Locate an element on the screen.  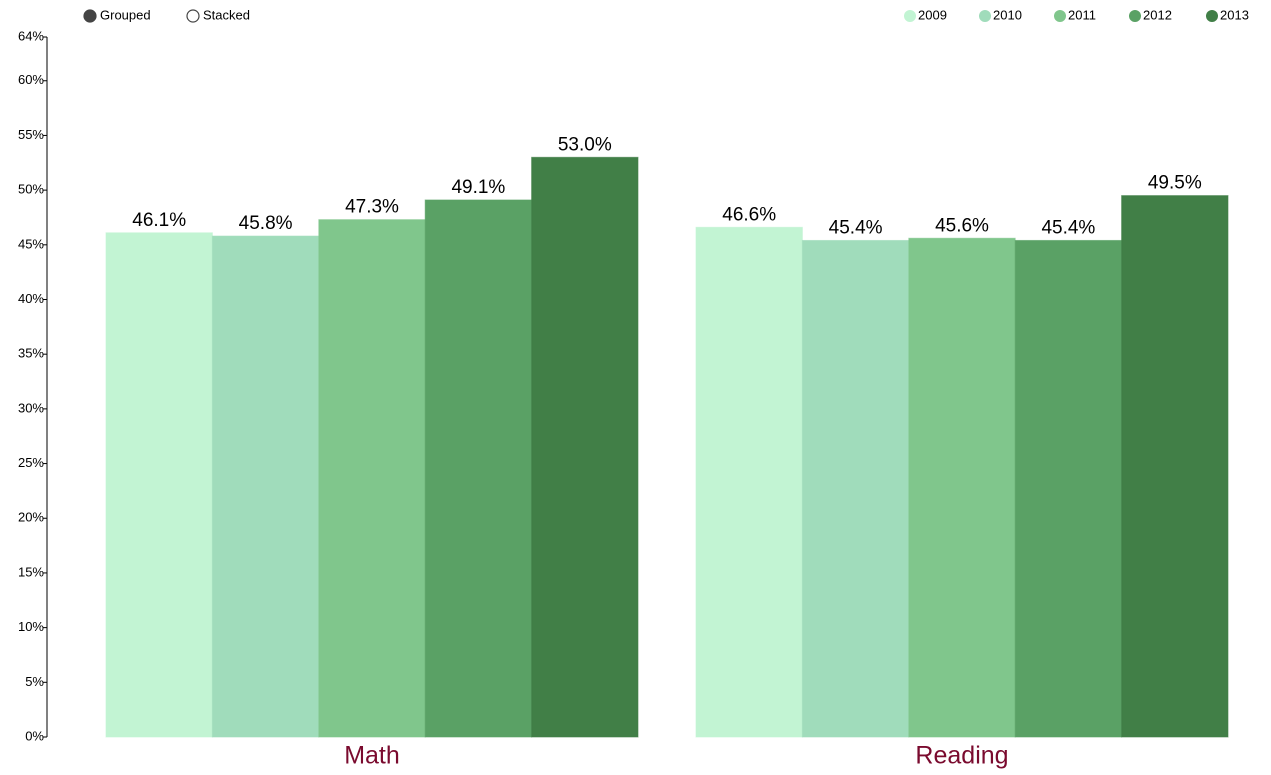
y-tick-label: 15% is located at coordinates (31, 571).